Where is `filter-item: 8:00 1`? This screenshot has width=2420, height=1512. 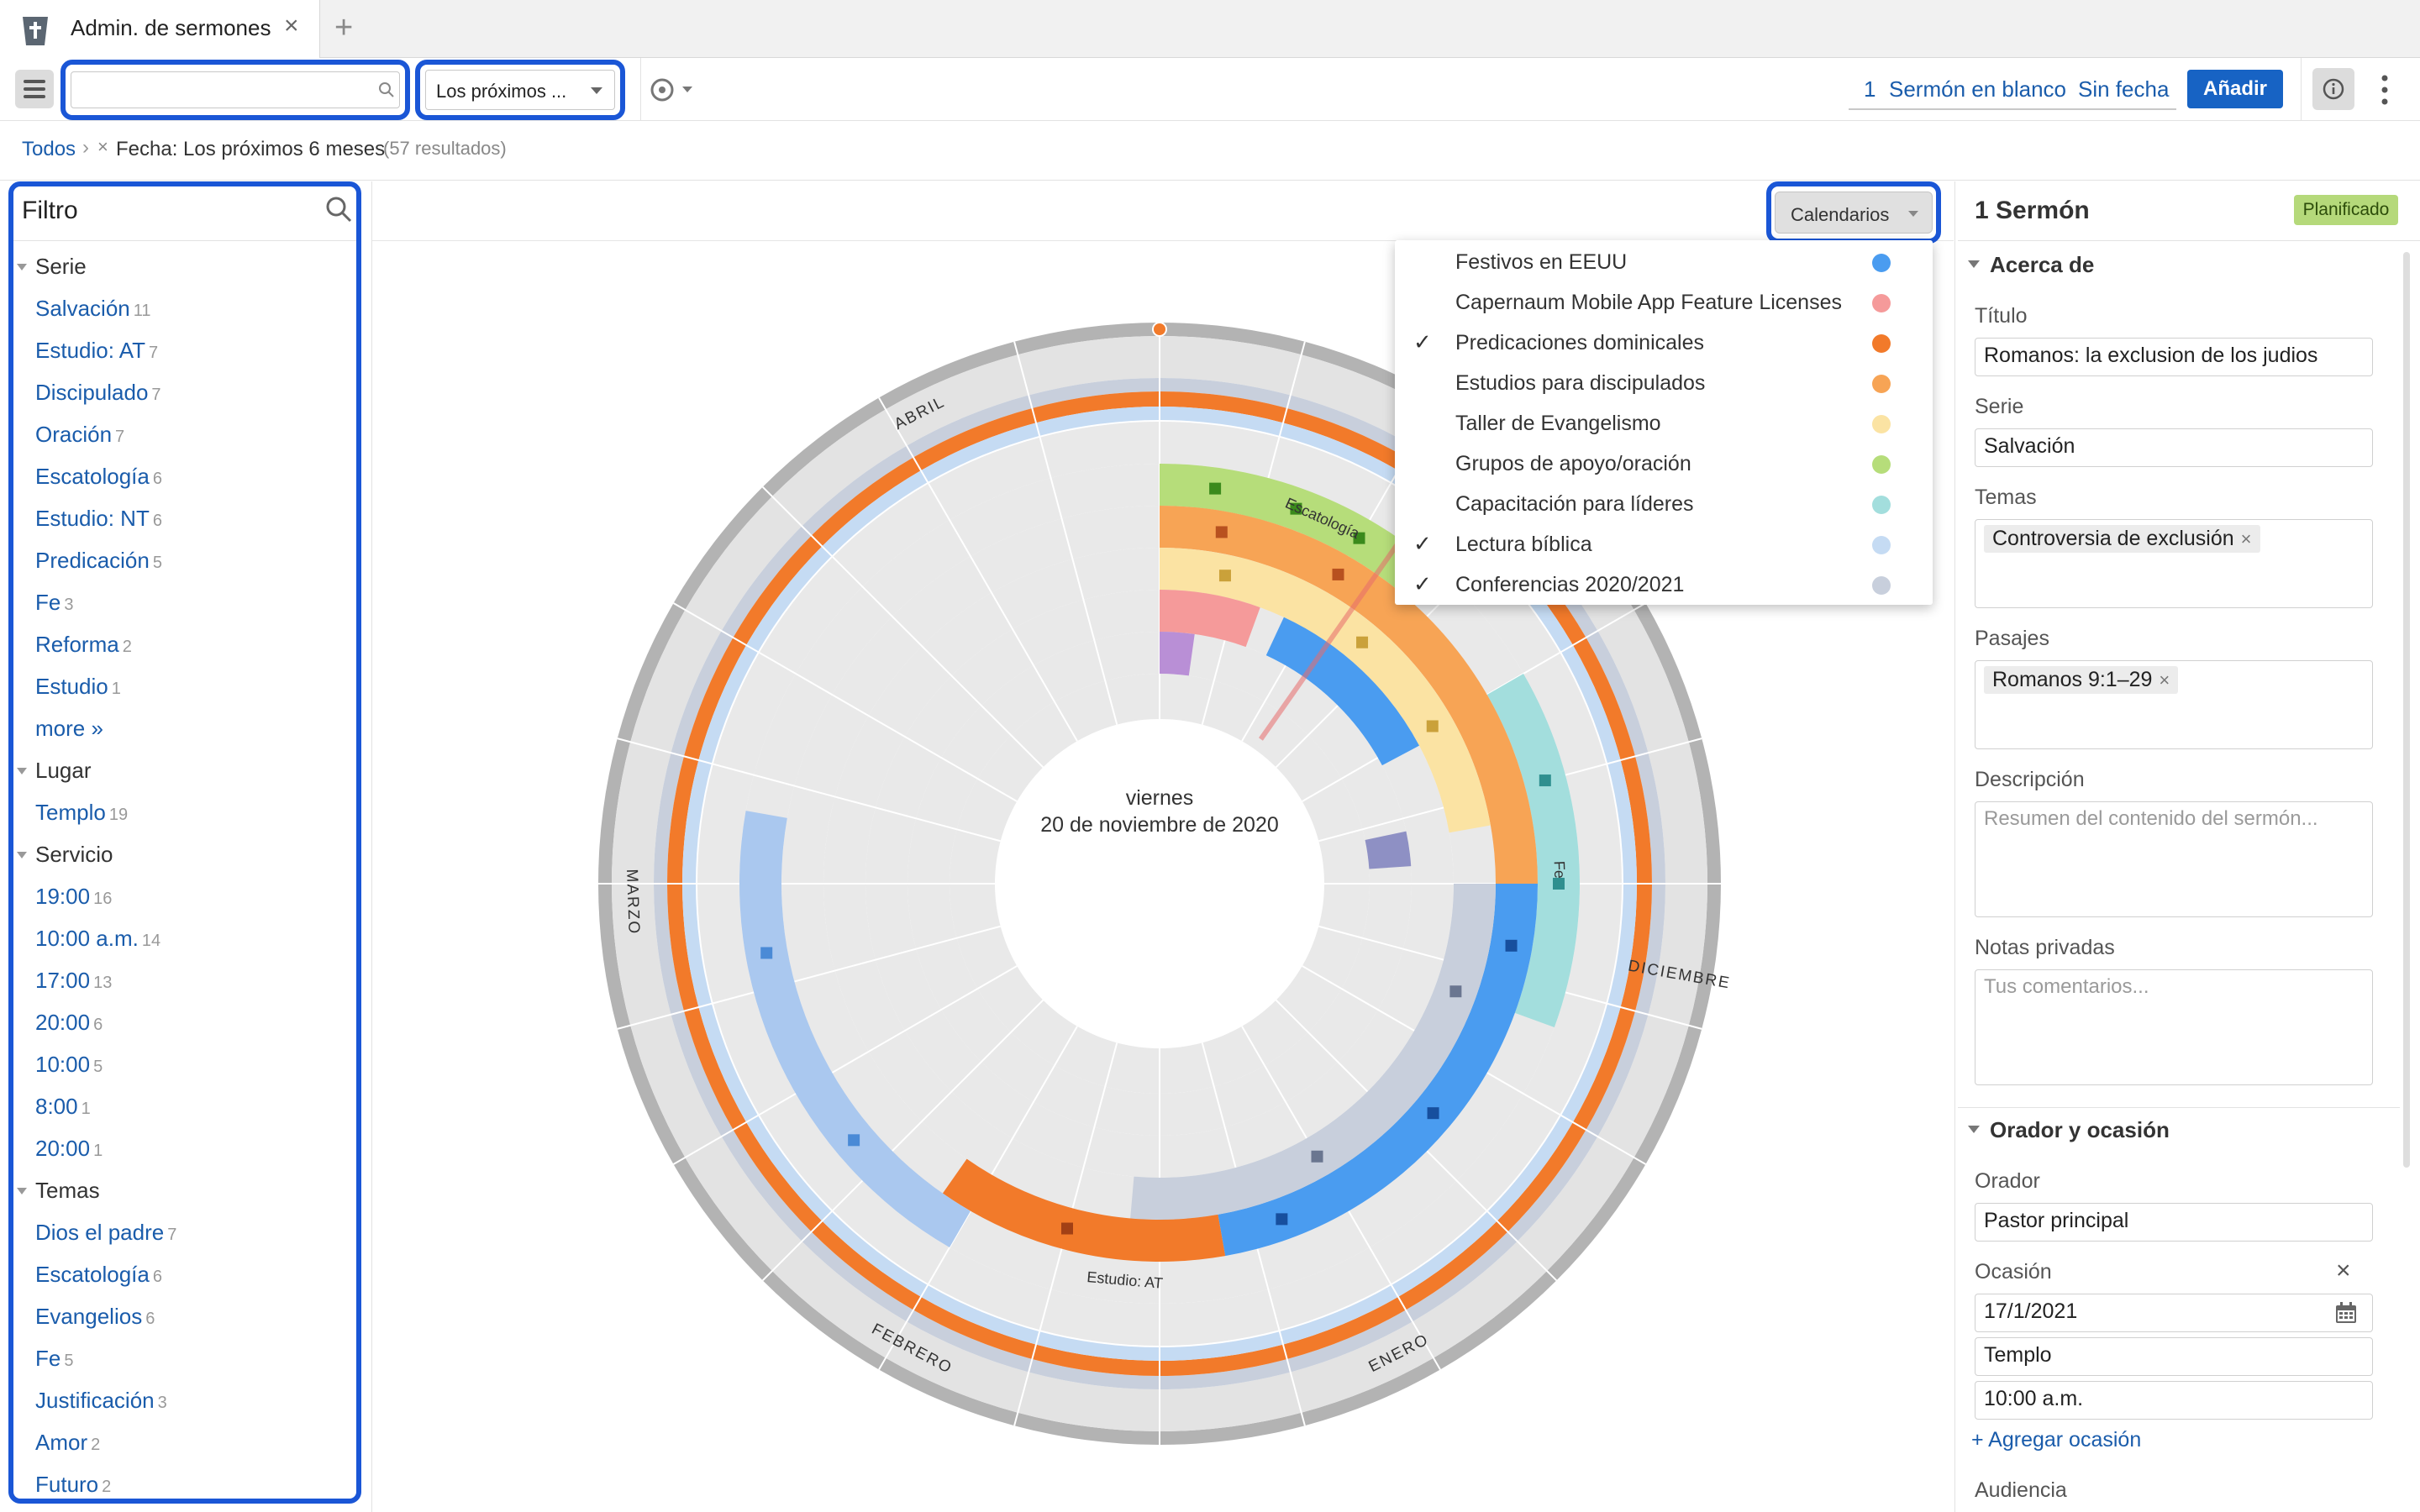
filter-item: 8:00 1 is located at coordinates (182, 1106).